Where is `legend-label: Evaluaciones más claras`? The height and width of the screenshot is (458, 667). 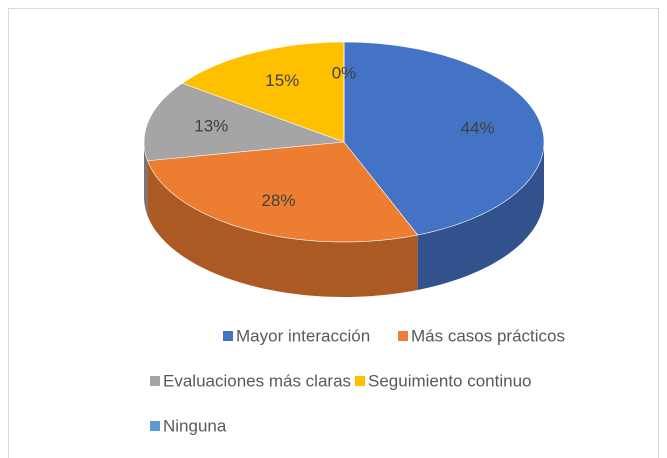 legend-label: Evaluaciones más claras is located at coordinates (257, 380).